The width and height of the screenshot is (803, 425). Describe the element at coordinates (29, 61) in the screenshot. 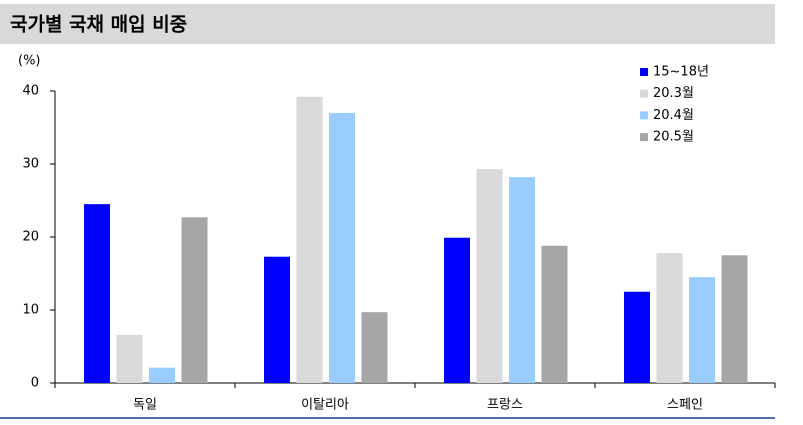

I see `y-axis-label: (%)` at that location.